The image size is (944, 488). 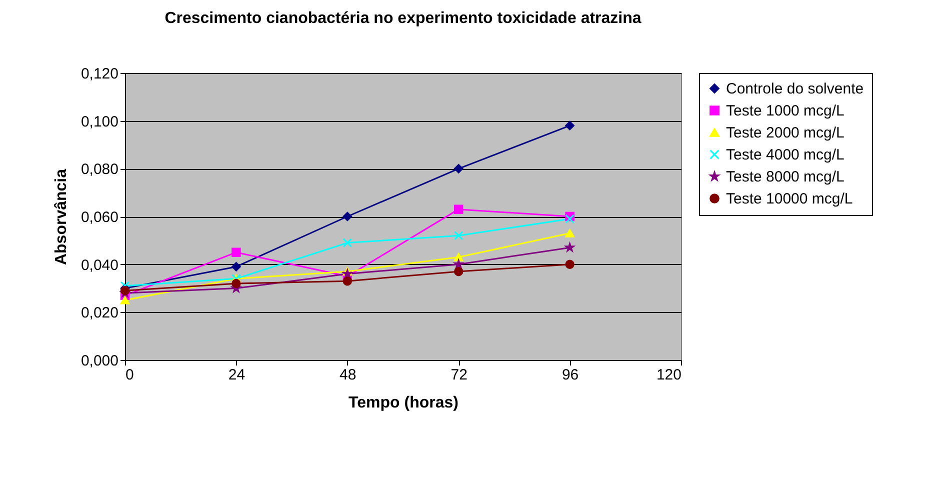 I want to click on x-tick-label: 96, so click(x=570, y=375).